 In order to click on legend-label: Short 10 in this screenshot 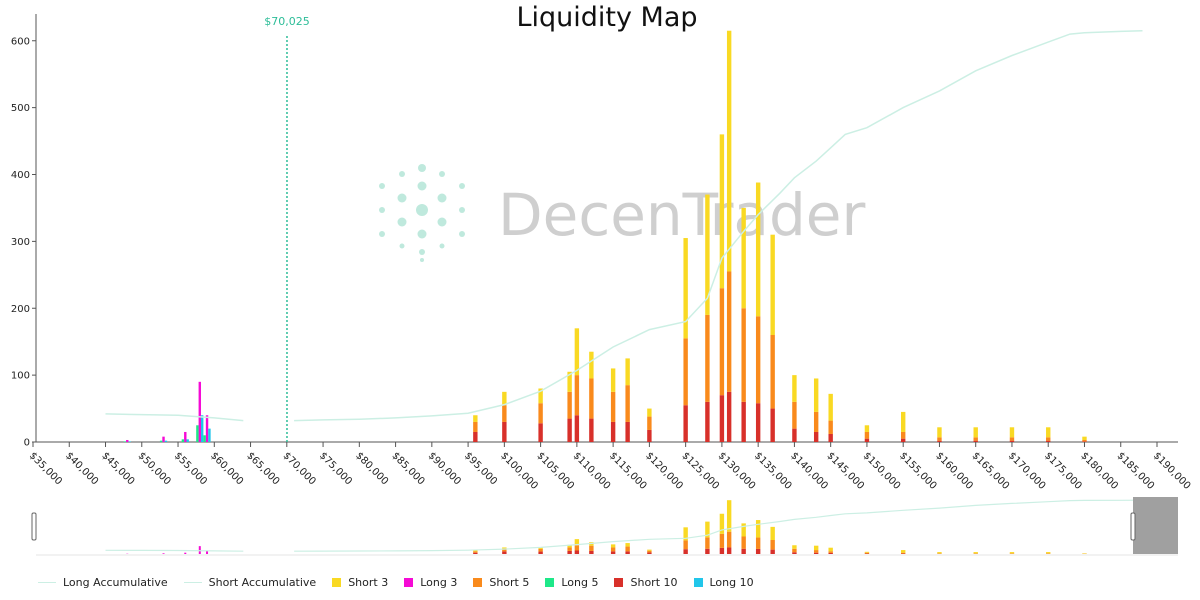, I will do `click(654, 582)`.